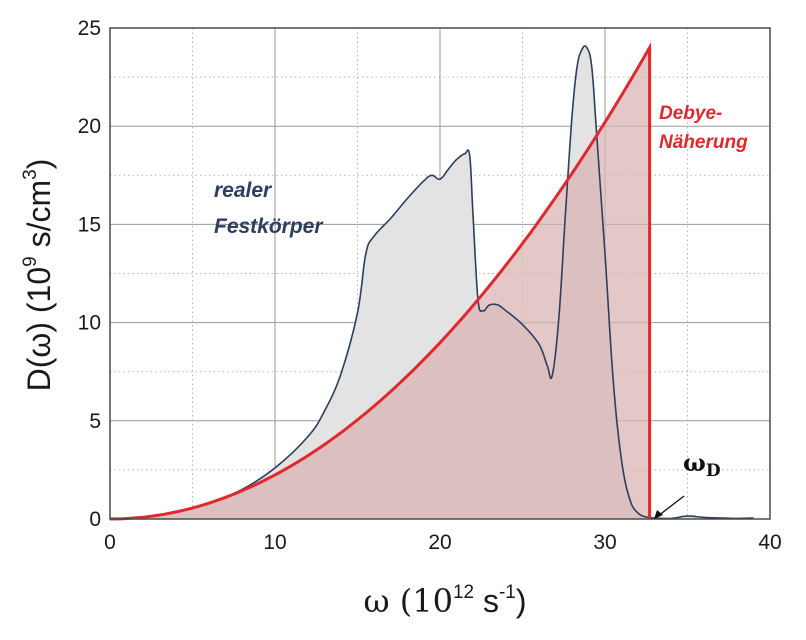 The width and height of the screenshot is (806, 640). I want to click on y-tick-label: 15, so click(89, 224).